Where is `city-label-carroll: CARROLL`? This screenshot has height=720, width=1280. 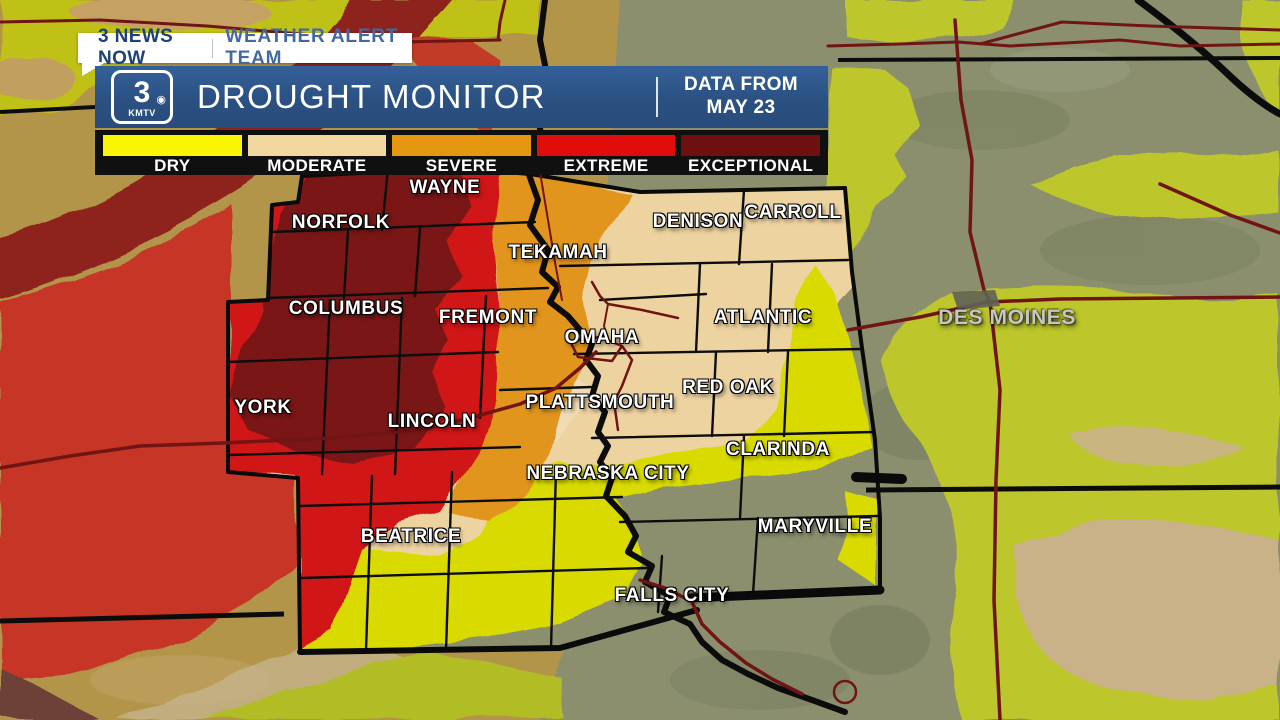
city-label-carroll: CARROLL is located at coordinates (793, 212).